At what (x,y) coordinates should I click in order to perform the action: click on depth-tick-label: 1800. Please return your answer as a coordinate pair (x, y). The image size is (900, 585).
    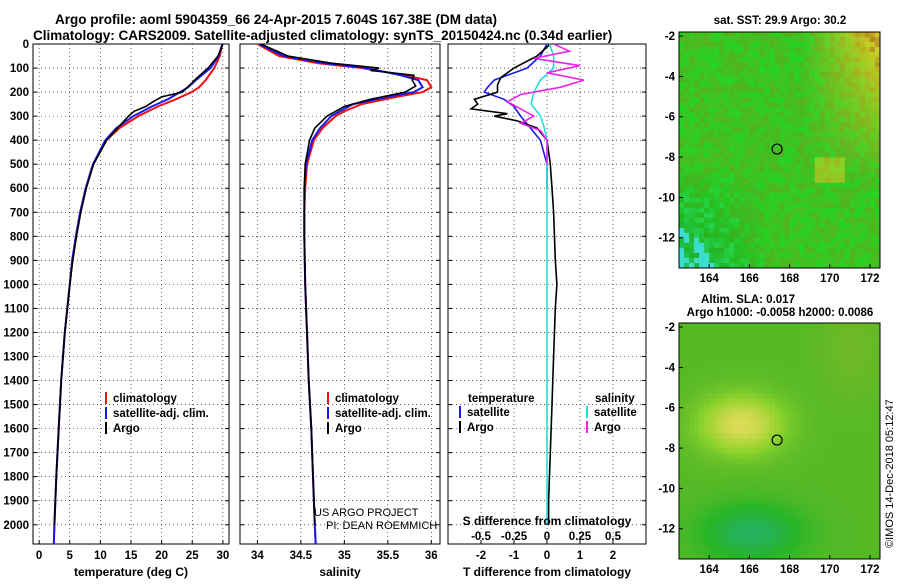
    Looking at the image, I should click on (16, 478).